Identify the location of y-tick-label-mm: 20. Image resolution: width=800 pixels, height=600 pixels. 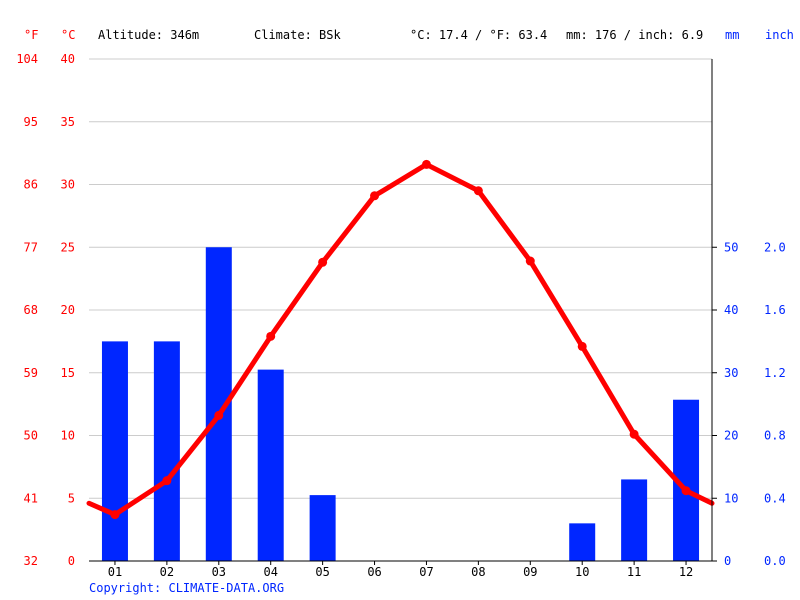
(731, 436).